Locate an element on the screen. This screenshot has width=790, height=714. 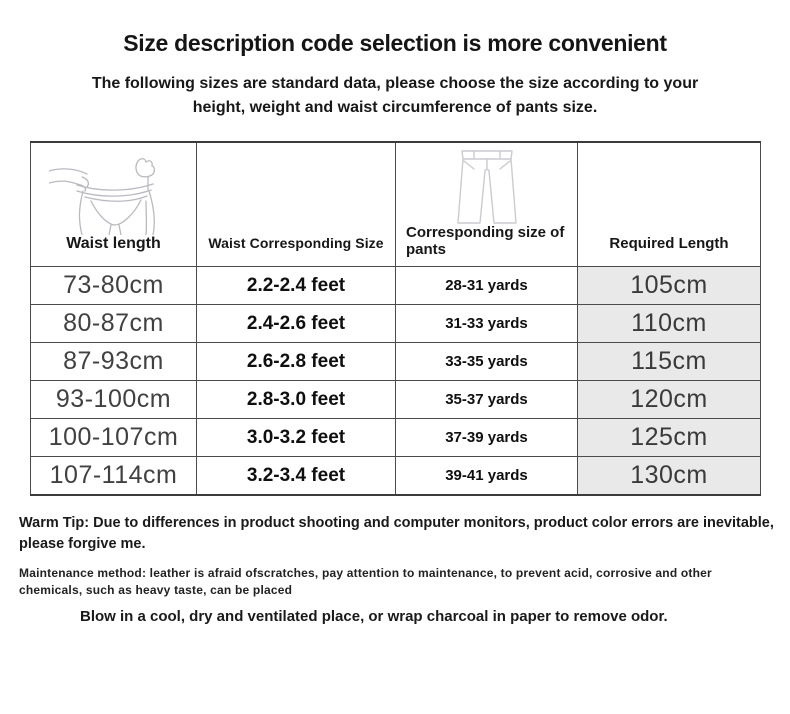
pants-size-cell: 33-35 yards is located at coordinates (486, 361).